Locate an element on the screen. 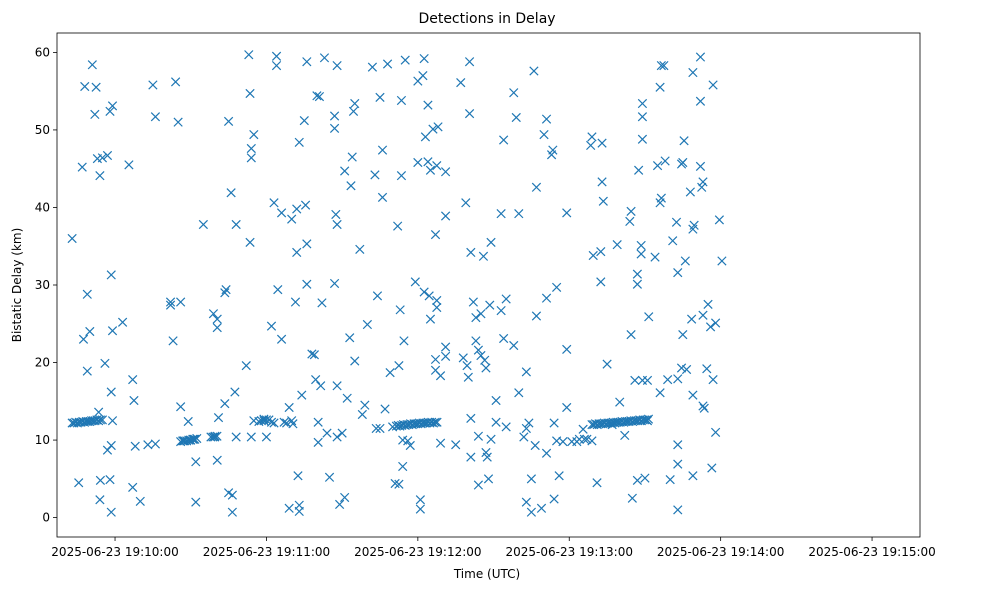 This screenshot has width=988, height=590. y-axis: 0 10 20 30 40 50 60 is located at coordinates (46, 285).